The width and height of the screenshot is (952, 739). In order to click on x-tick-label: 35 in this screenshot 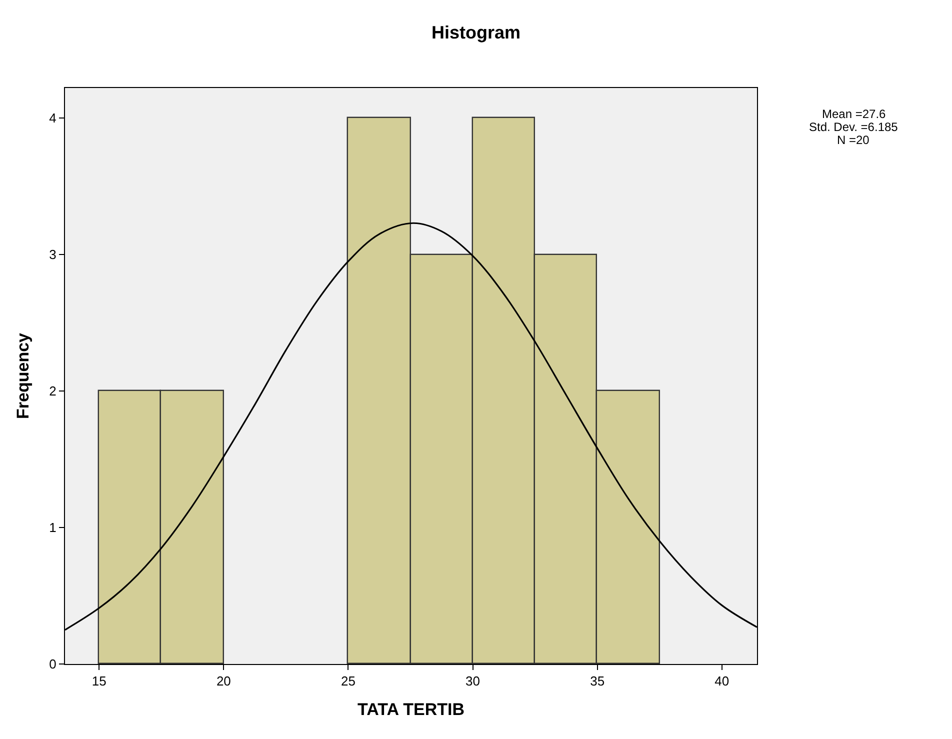, I will do `click(597, 681)`.